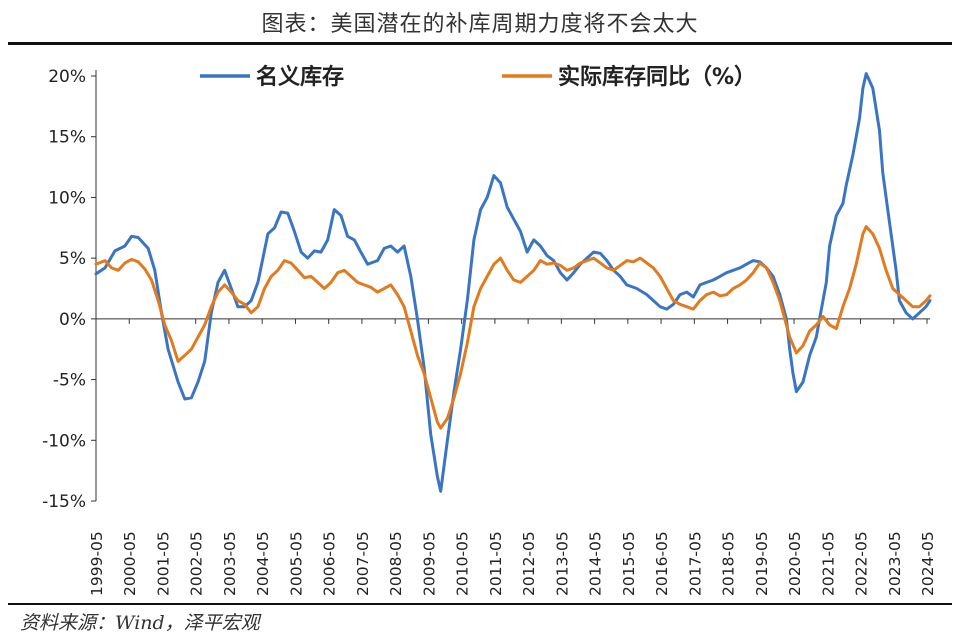 This screenshot has width=960, height=637. Describe the element at coordinates (478, 77) in the screenshot. I see `legend: 名义库存 实际库存同比（%）` at that location.